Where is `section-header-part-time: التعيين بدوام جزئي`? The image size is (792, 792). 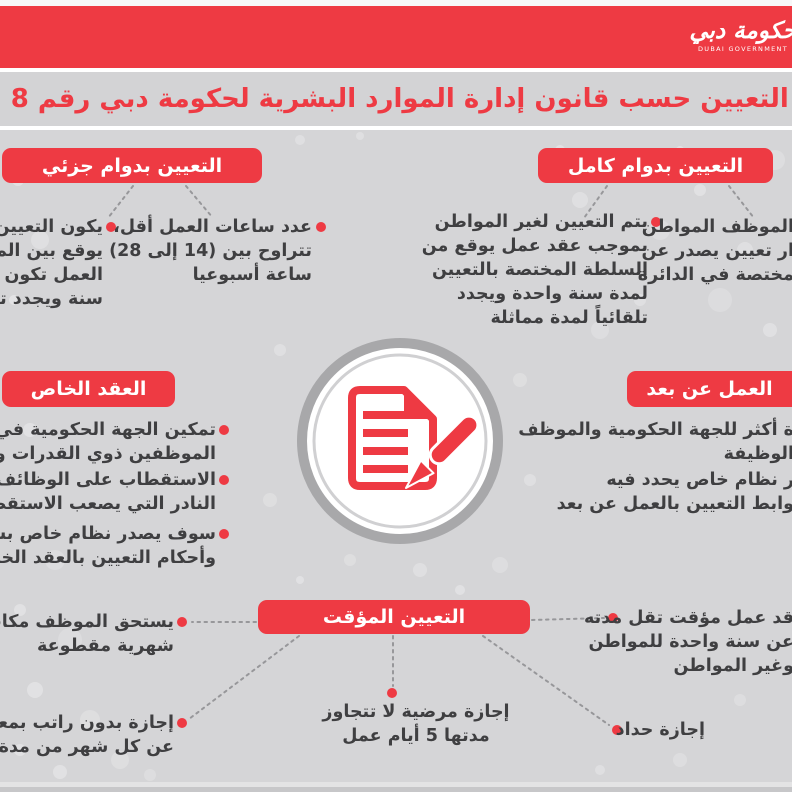 section-header-part-time: التعيين بدوام جزئي is located at coordinates (132, 165).